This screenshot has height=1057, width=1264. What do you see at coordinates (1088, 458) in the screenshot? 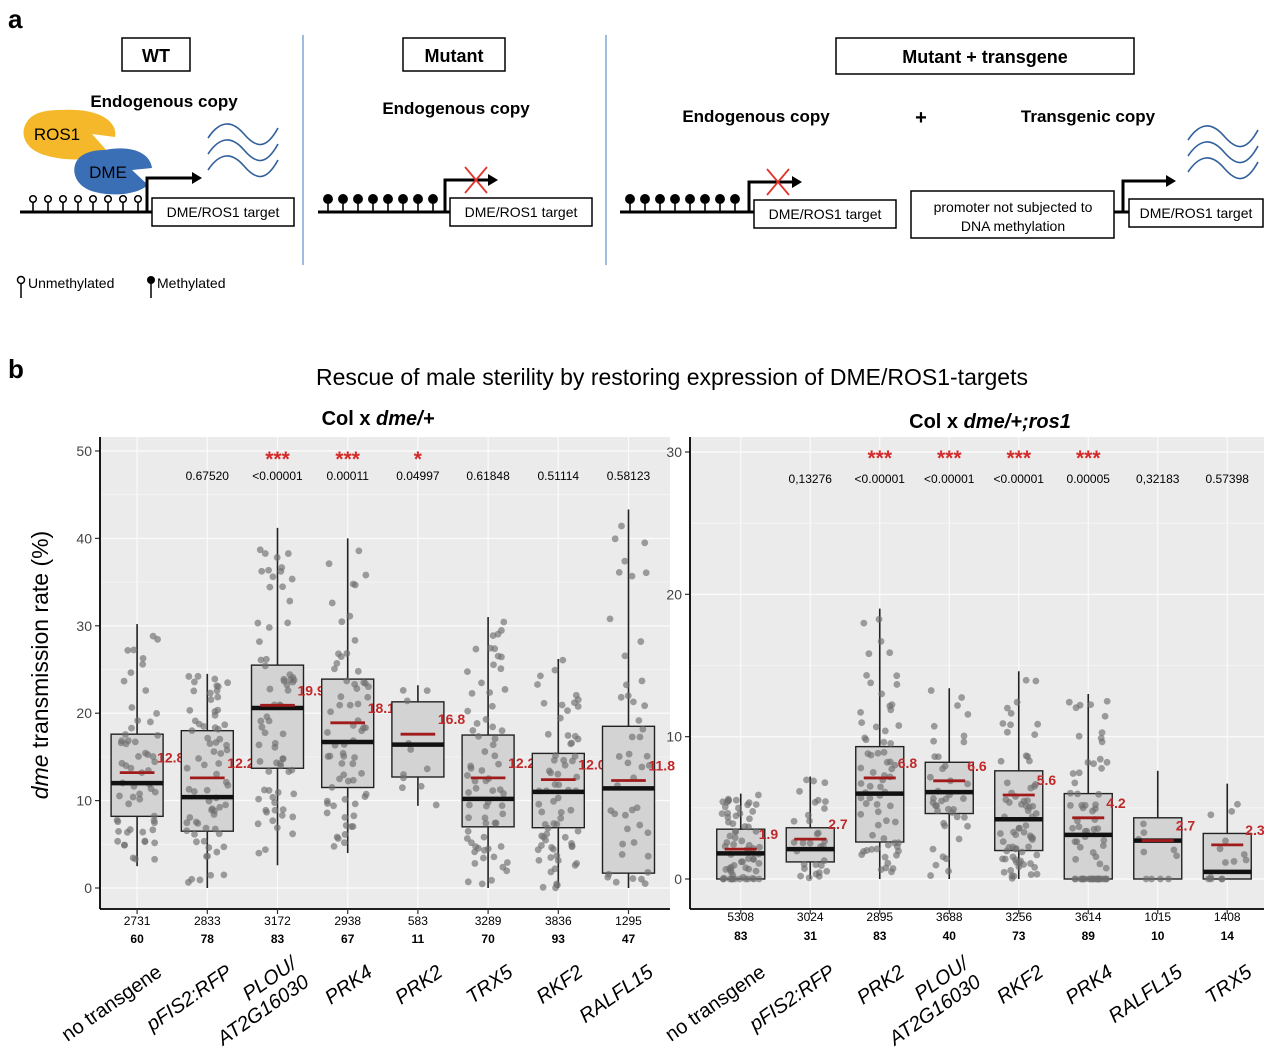
I see `significance-stars: ***` at bounding box center [1088, 458].